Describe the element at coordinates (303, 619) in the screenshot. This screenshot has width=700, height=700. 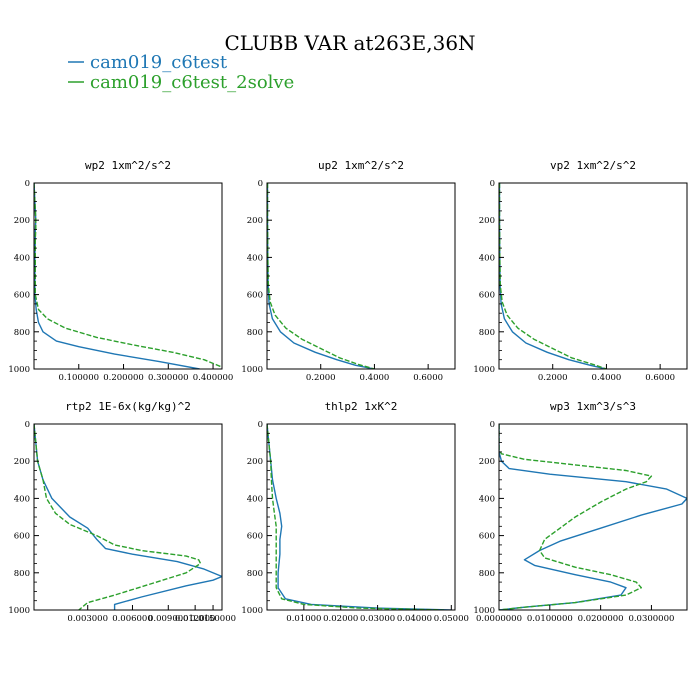
I see `x-tick-label: 0.01000` at that location.